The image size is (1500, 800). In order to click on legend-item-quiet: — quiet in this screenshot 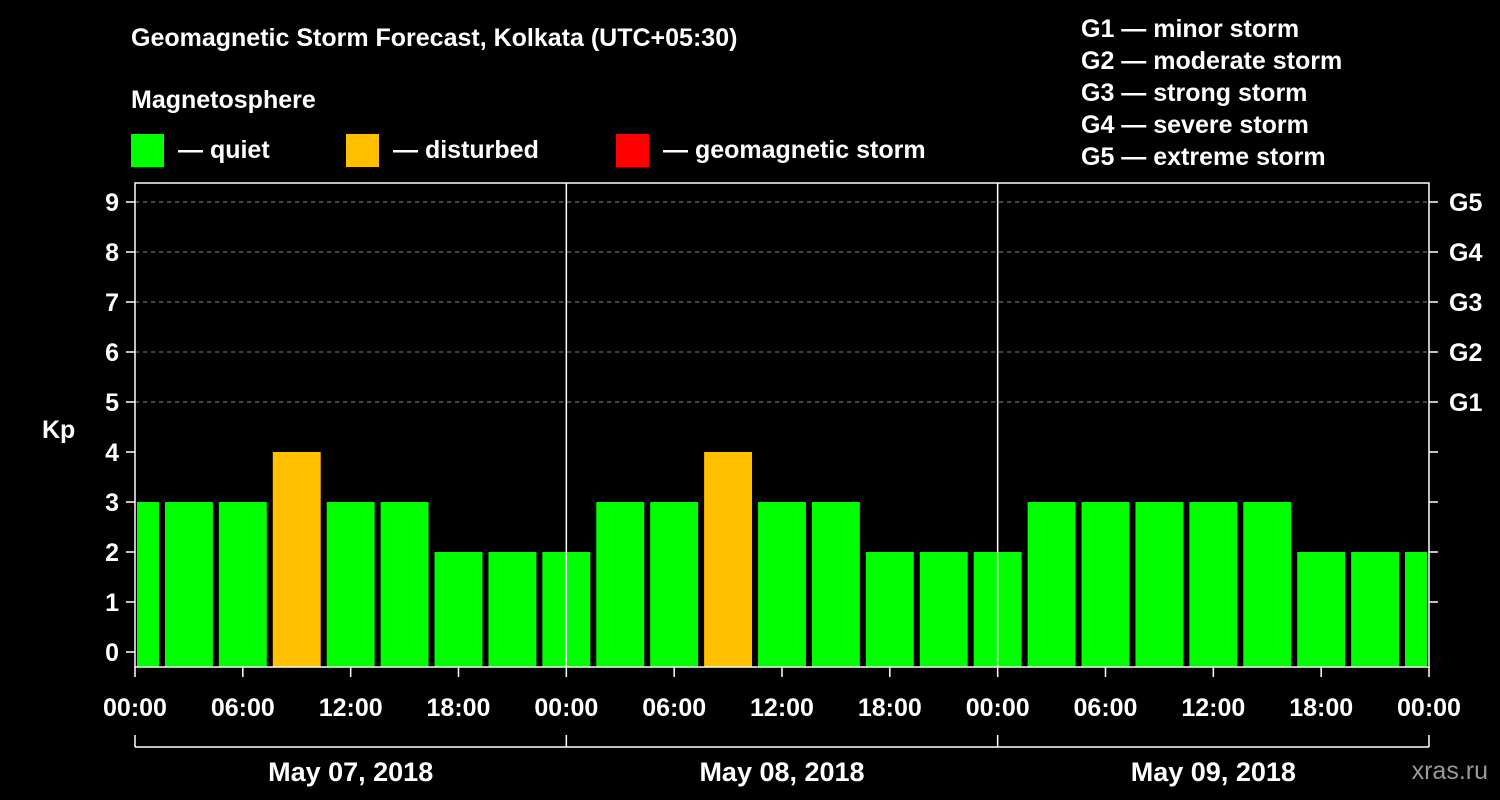, I will do `click(200, 150)`.